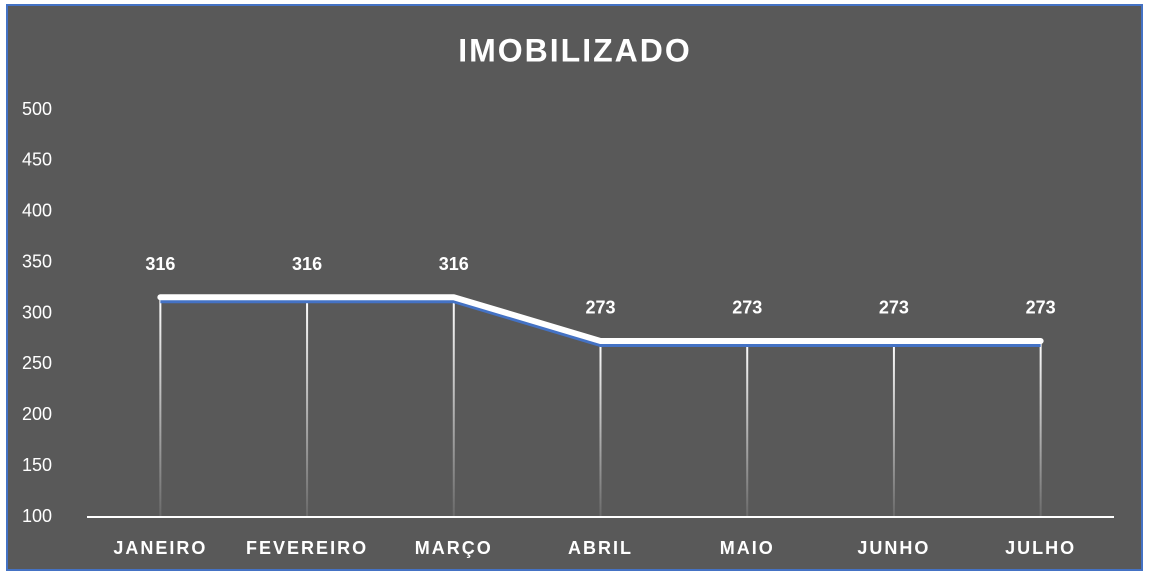 This screenshot has height=575, width=1149. I want to click on y-tick-label: 450, so click(37, 160).